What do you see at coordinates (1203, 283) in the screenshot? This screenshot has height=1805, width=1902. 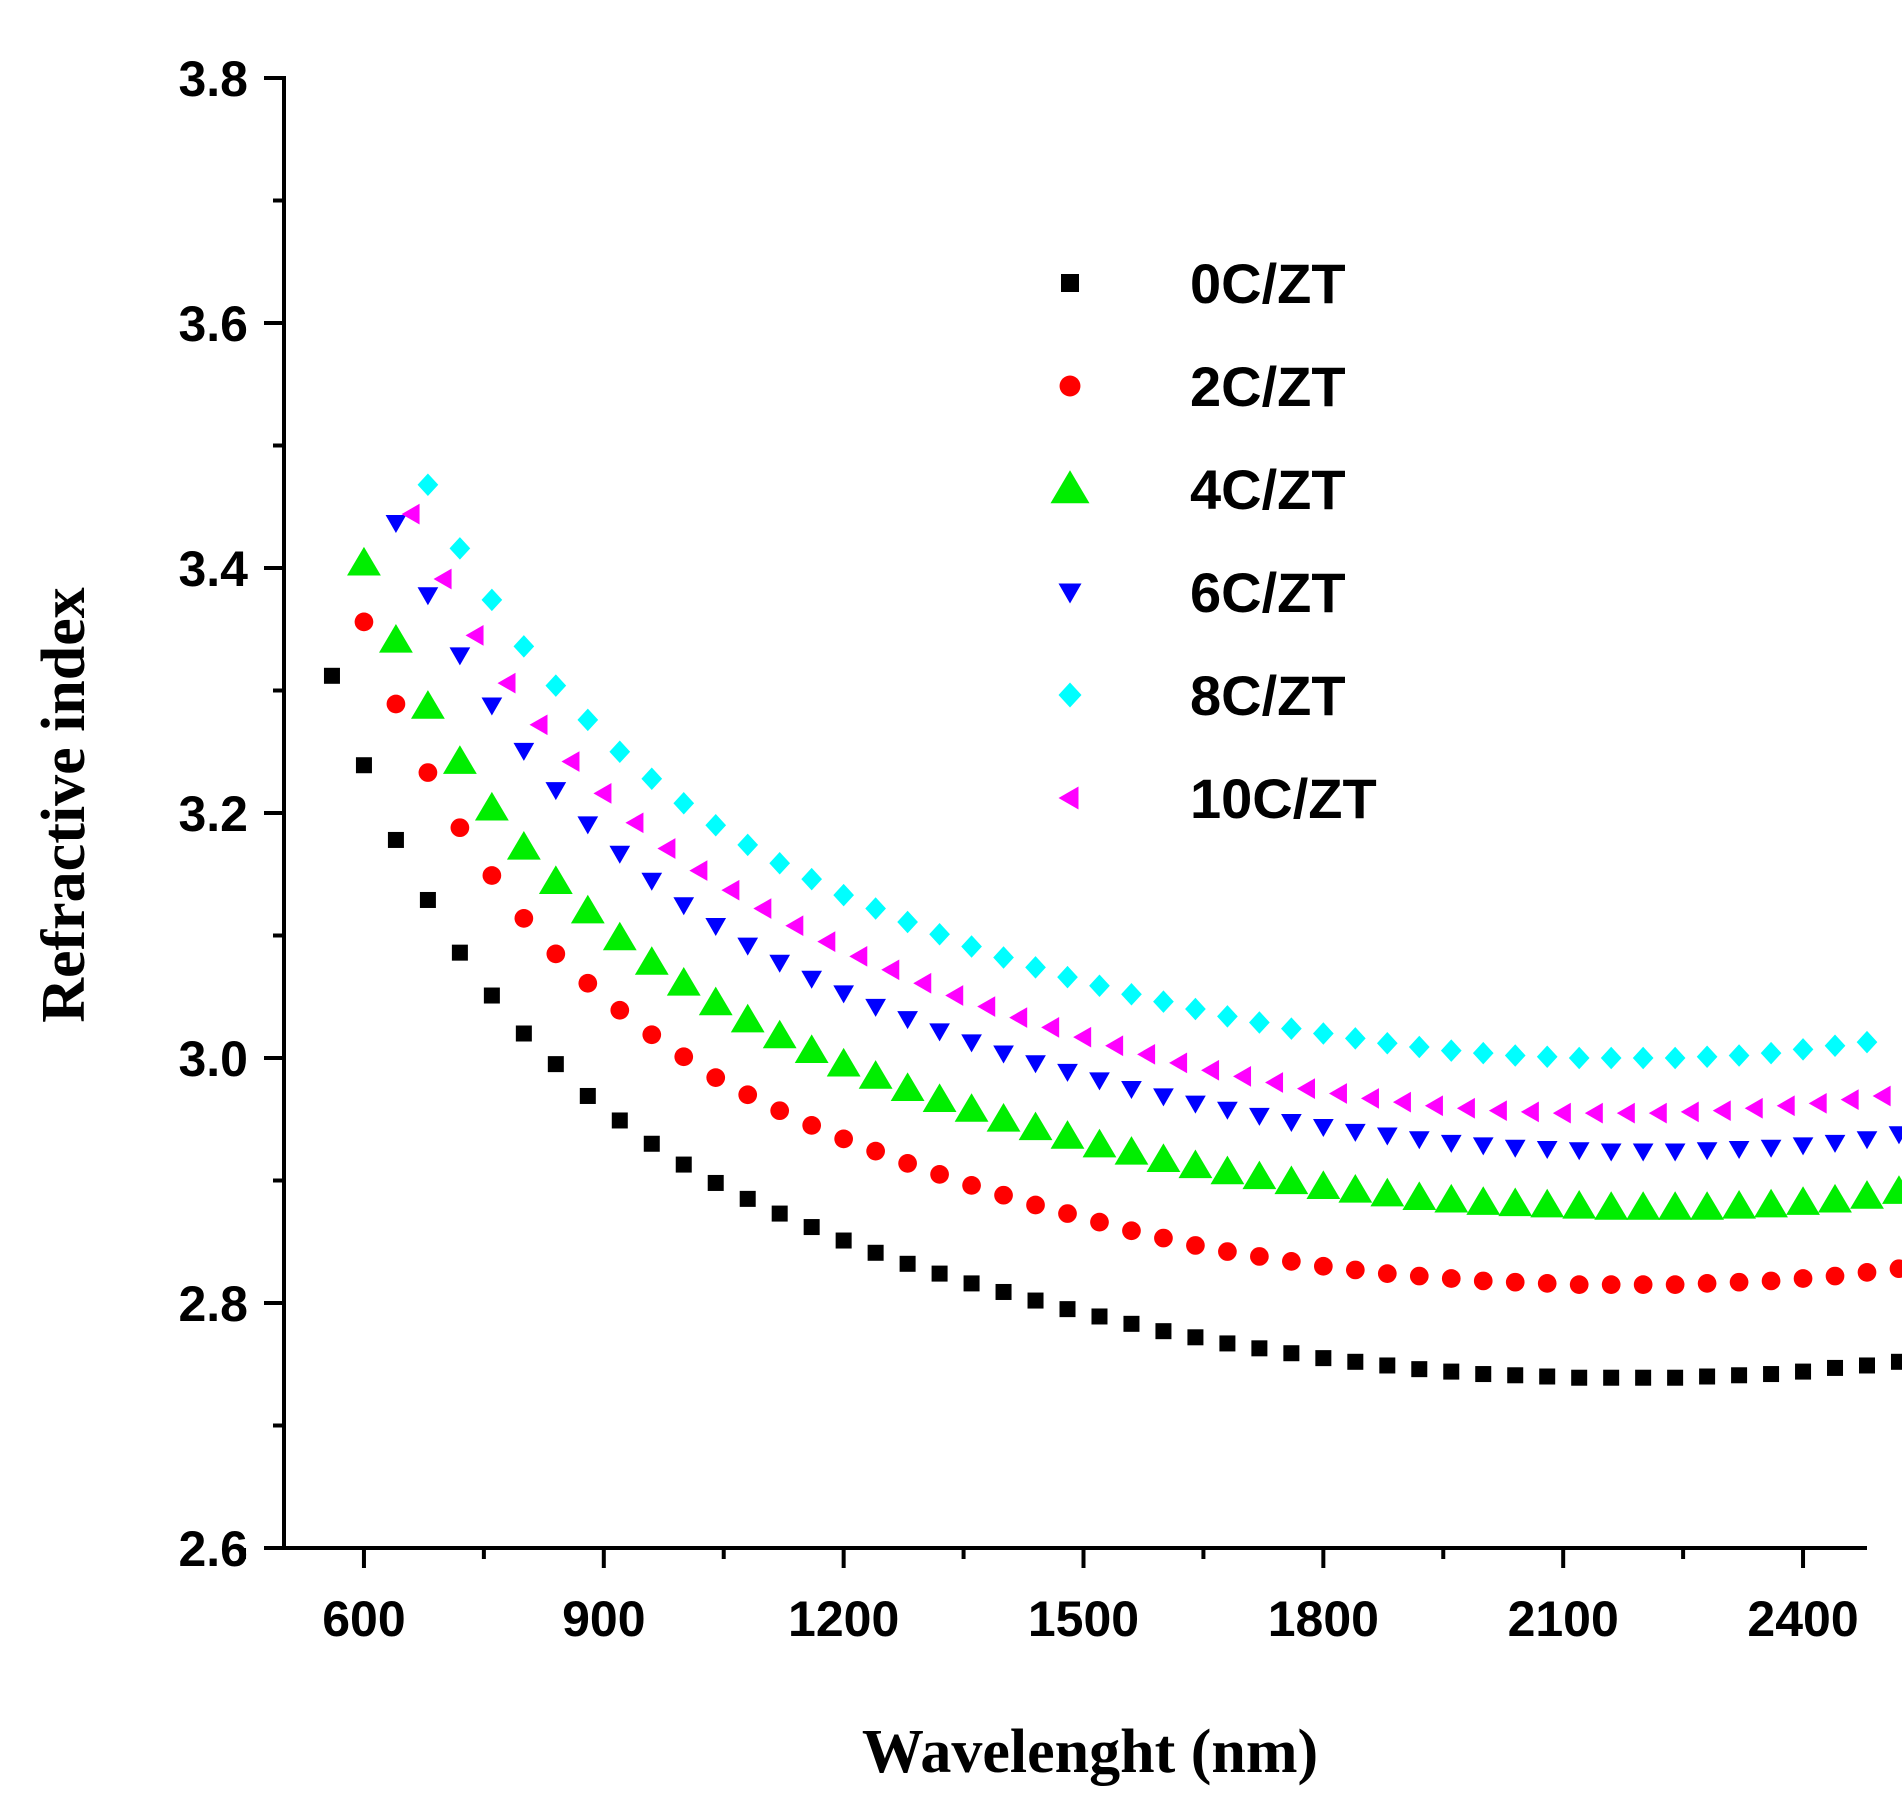 I see `legend-item: 0C/ZT` at bounding box center [1203, 283].